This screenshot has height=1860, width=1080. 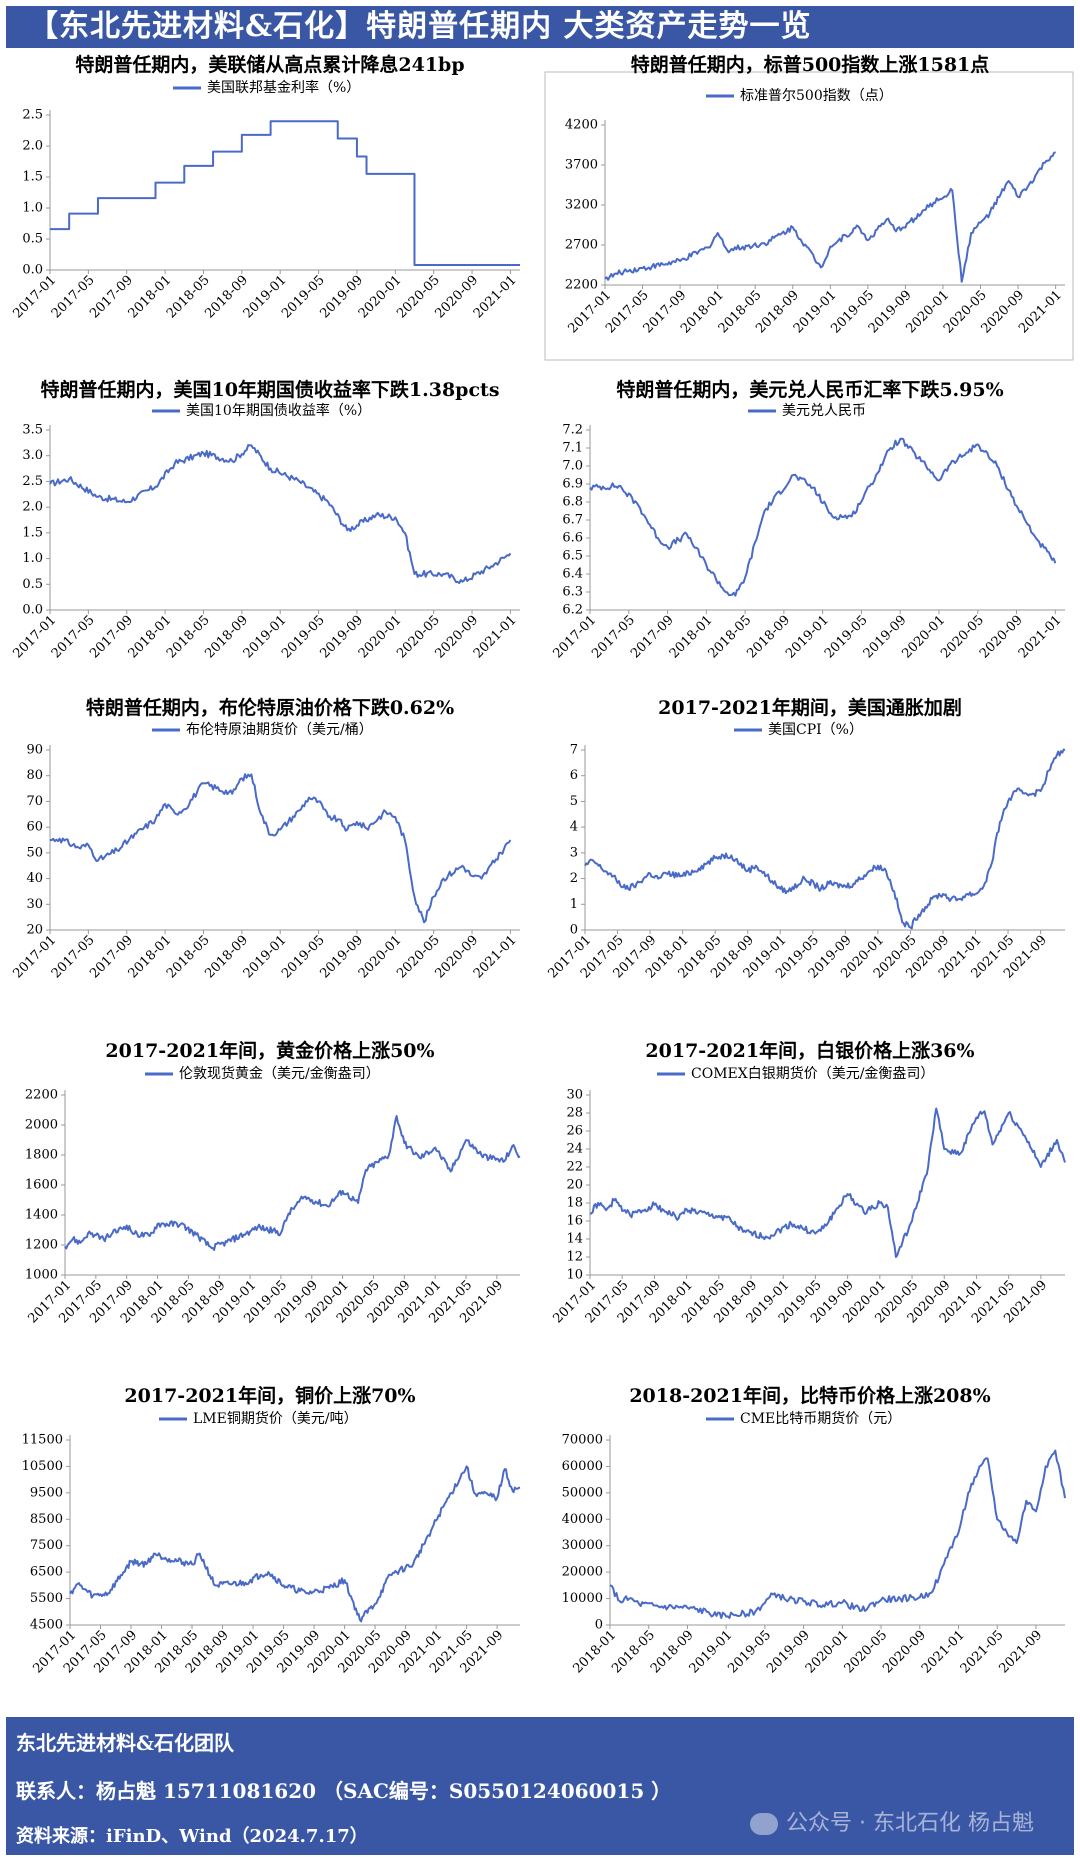 What do you see at coordinates (815, 730) in the screenshot?
I see `legend-label: 美国CPI（%）` at bounding box center [815, 730].